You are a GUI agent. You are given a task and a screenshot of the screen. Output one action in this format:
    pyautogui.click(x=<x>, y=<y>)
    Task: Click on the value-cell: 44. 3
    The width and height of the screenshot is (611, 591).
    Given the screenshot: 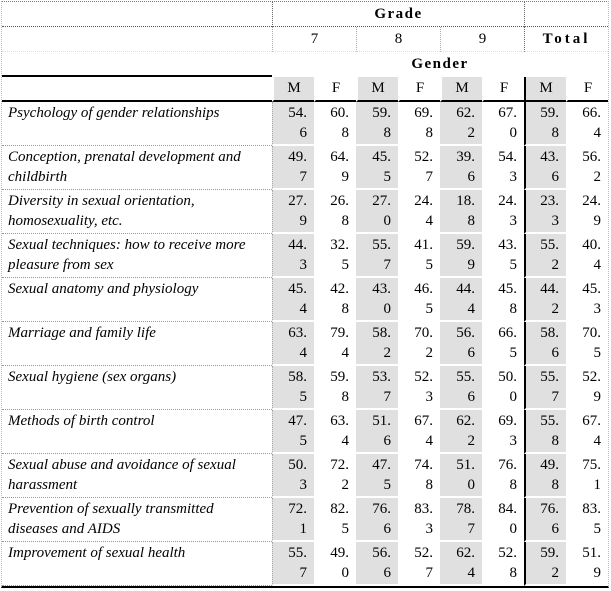 What is the action you would take?
    pyautogui.click(x=293, y=256)
    